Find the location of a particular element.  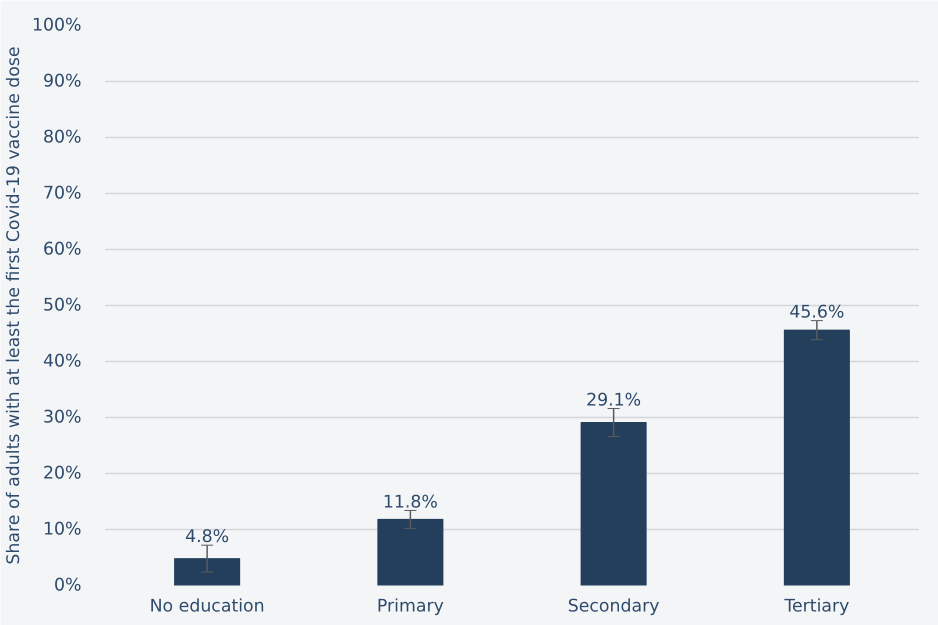

y-tick-label: 30% is located at coordinates (62, 418).